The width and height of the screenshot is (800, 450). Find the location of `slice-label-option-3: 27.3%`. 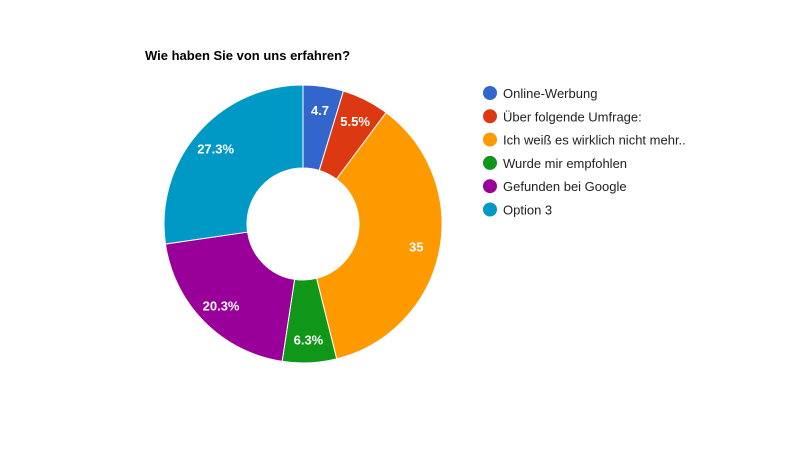

slice-label-option-3: 27.3% is located at coordinates (215, 148).